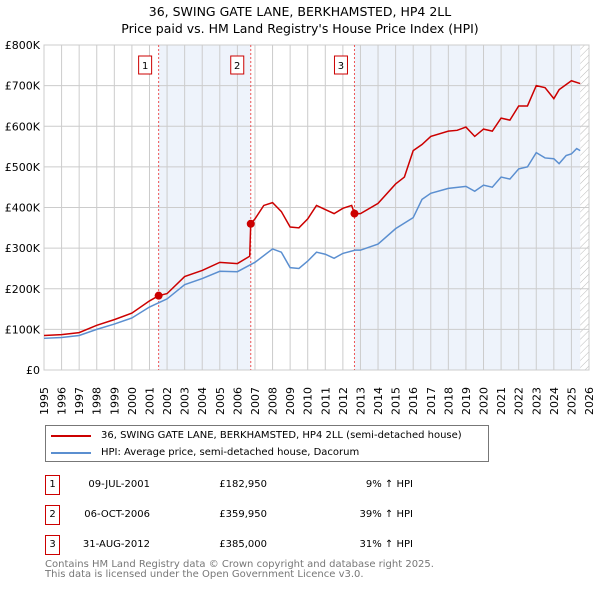  I want to click on sale-number: 2, so click(52, 515).